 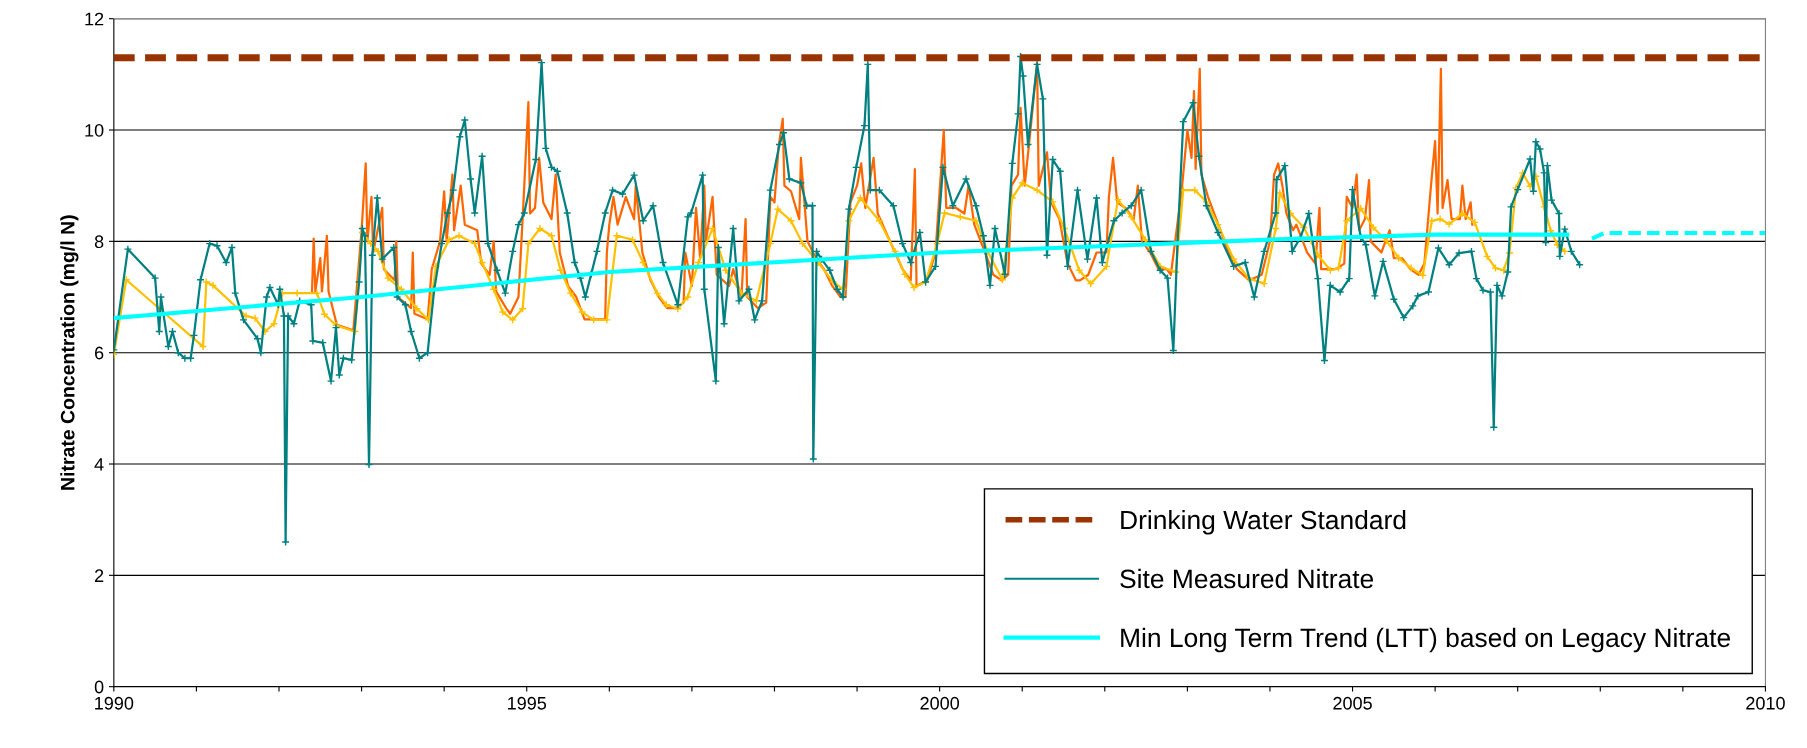 What do you see at coordinates (99, 242) in the screenshot?
I see `y-tick-label: 8` at bounding box center [99, 242].